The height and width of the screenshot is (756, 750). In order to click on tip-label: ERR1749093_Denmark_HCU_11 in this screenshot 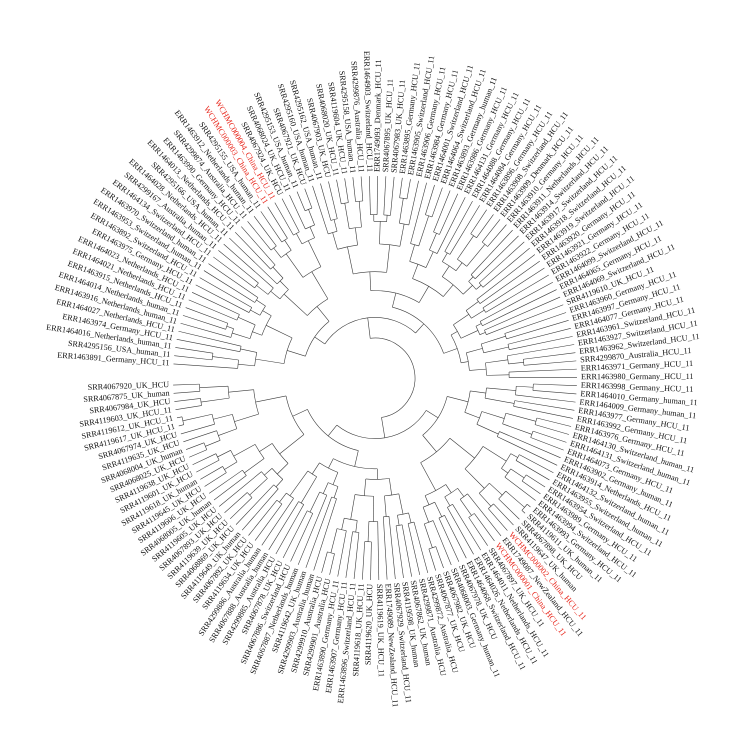, I will do `click(378, 115)`.